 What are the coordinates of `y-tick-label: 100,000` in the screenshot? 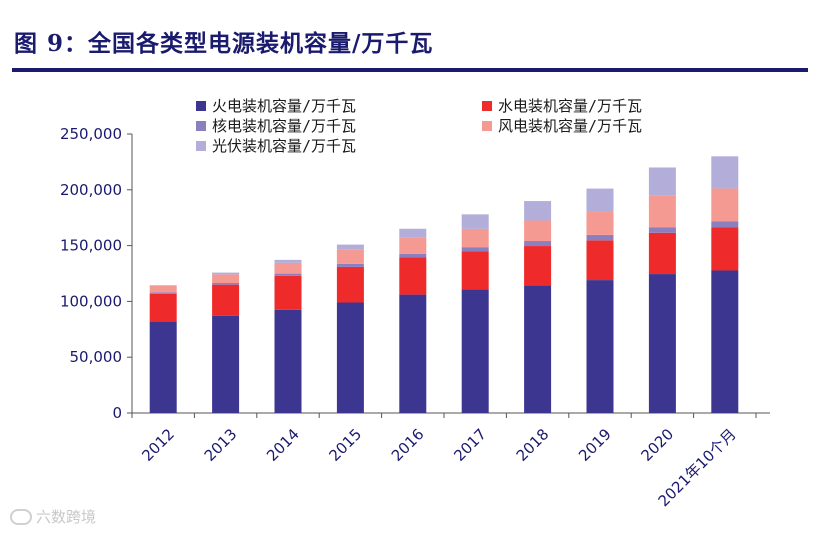 It's located at (91, 301).